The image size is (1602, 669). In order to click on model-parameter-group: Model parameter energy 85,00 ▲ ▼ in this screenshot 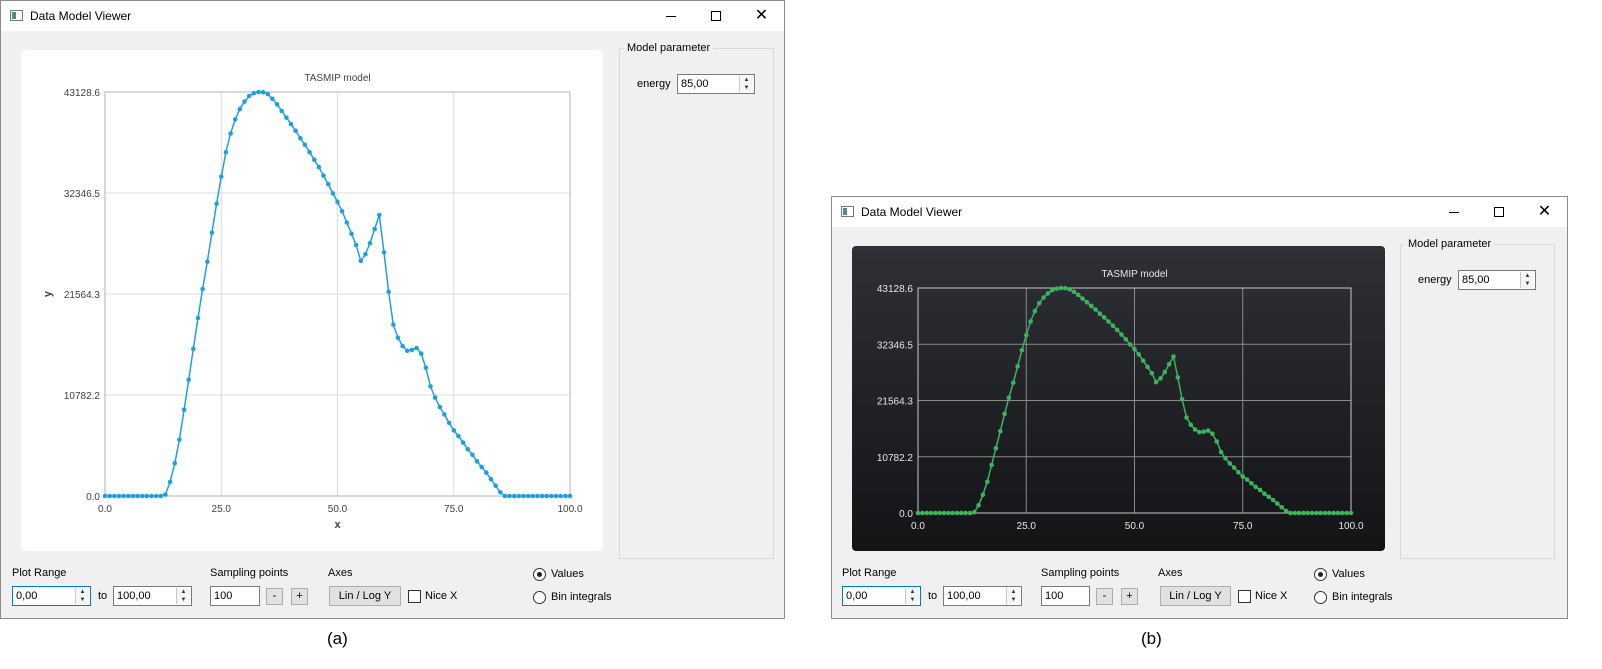, I will do `click(696, 300)`.